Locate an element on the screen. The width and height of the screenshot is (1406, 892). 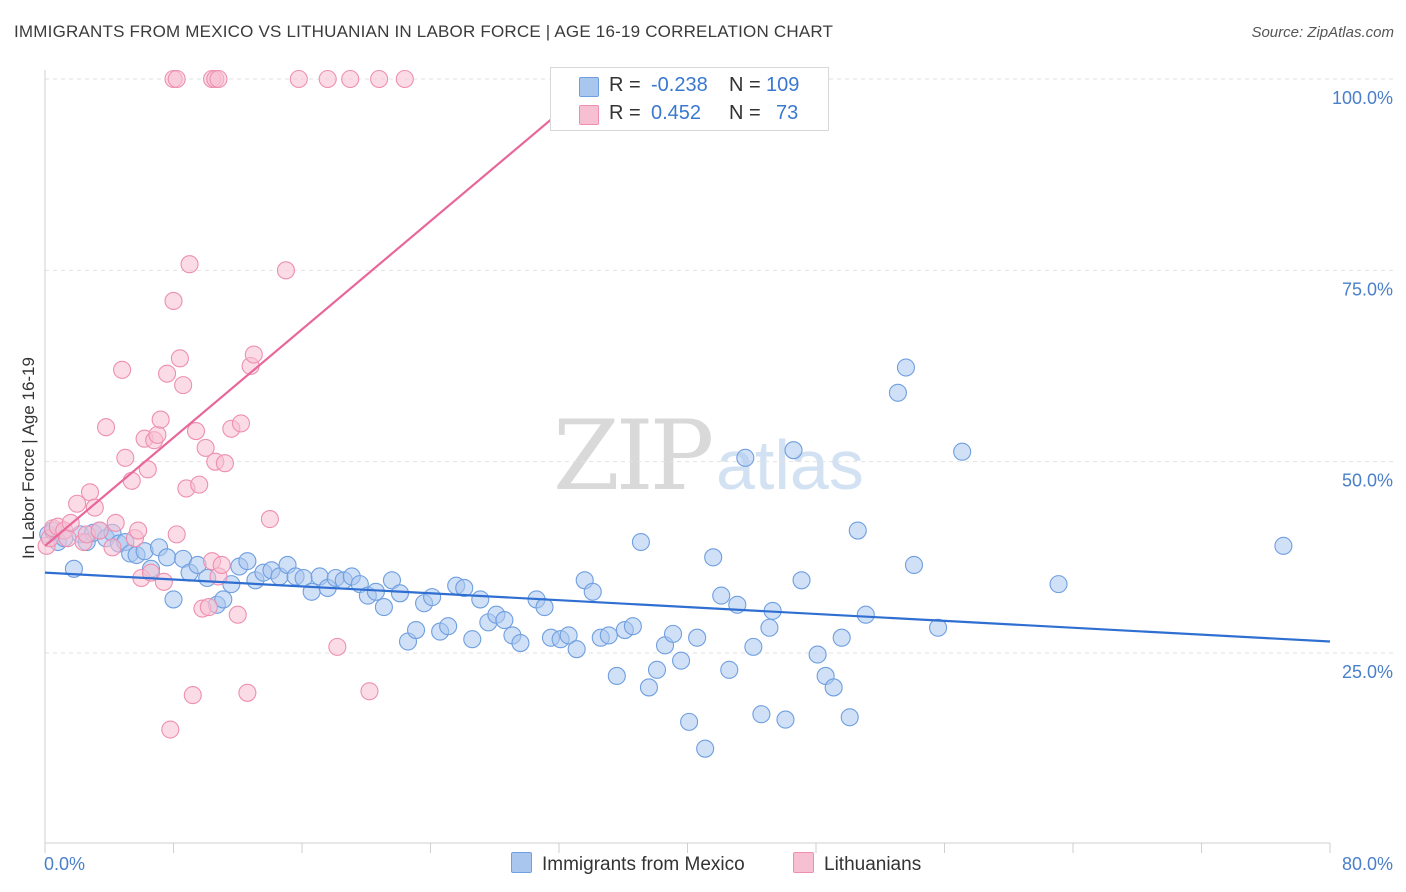
bottom-legend-swatch-mexico is located at coordinates (521, 862).